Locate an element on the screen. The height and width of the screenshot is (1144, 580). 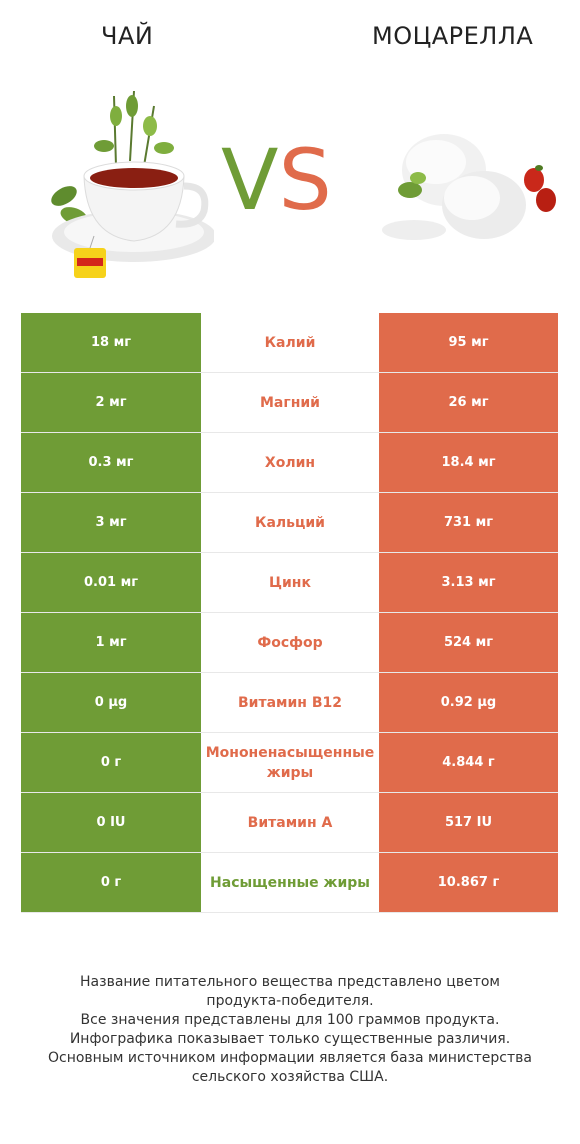
vs-label: VS is located at coordinates (276, 180).